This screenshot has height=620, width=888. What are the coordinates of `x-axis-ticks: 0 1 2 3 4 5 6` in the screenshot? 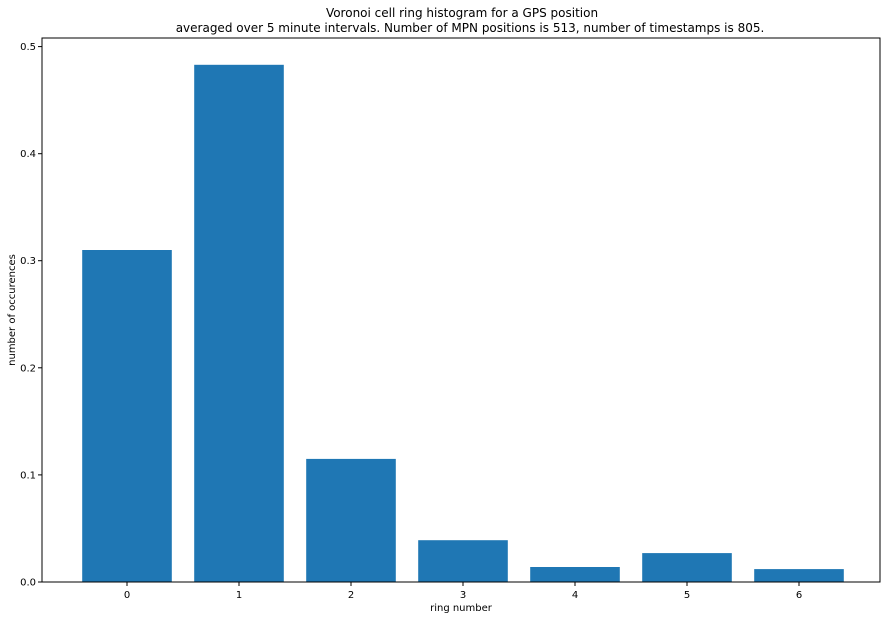 It's located at (463, 591).